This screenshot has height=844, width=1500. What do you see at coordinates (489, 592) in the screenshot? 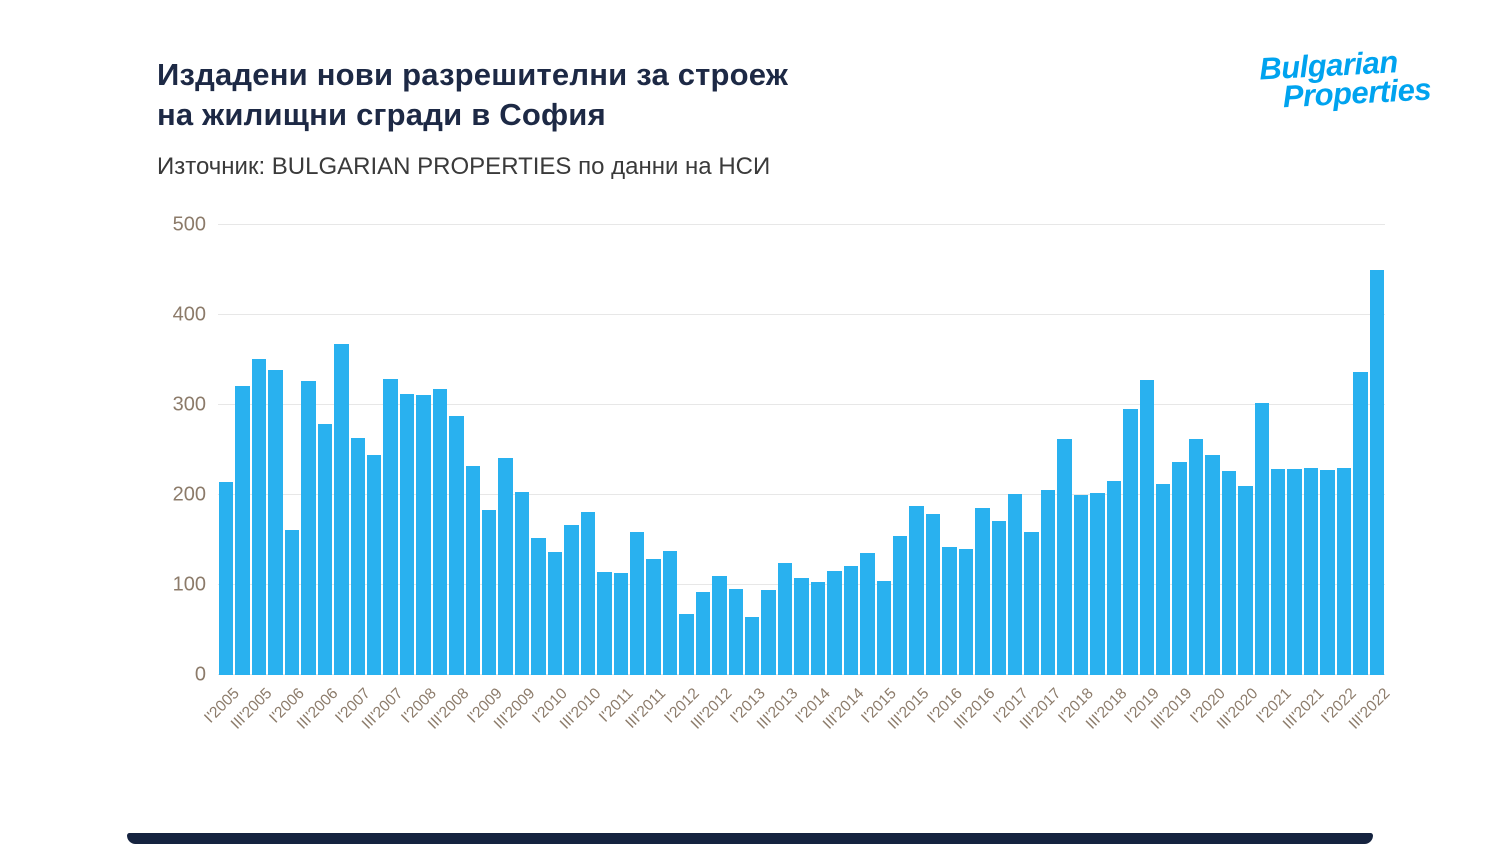
I see `bar-I'2009` at bounding box center [489, 592].